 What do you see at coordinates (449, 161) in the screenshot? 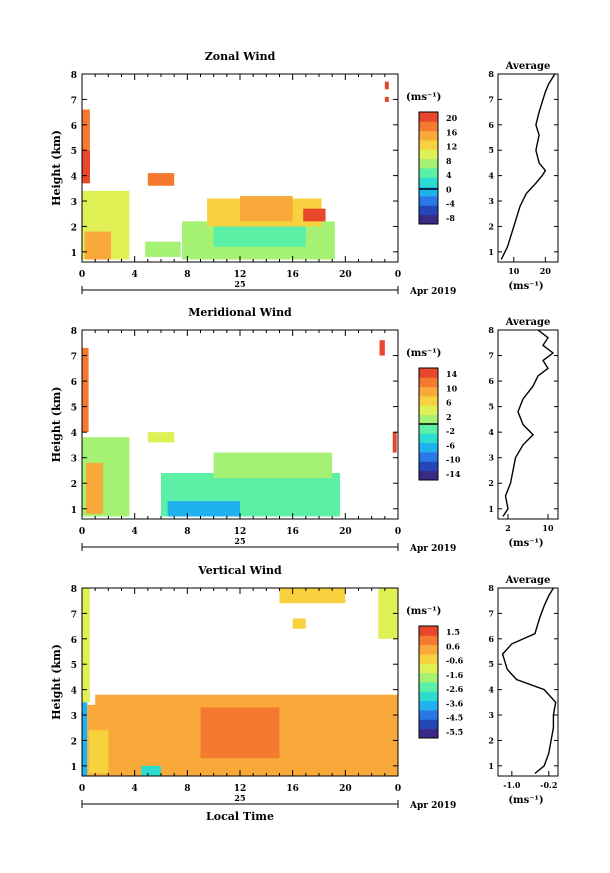
I see `colorbar-tick-label: 8` at bounding box center [449, 161].